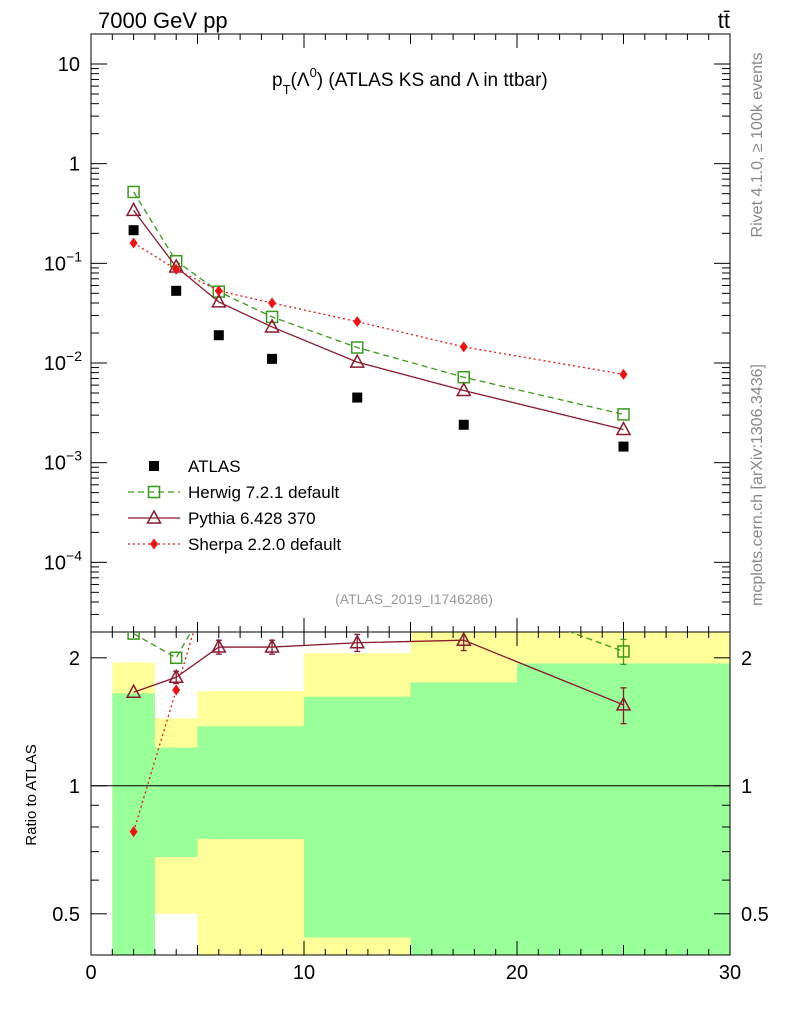 Image resolution: width=786 pixels, height=1024 pixels. I want to click on plot-title: pT(Λ0) (ATLAS KS and Λ in ttbar), so click(410, 81).